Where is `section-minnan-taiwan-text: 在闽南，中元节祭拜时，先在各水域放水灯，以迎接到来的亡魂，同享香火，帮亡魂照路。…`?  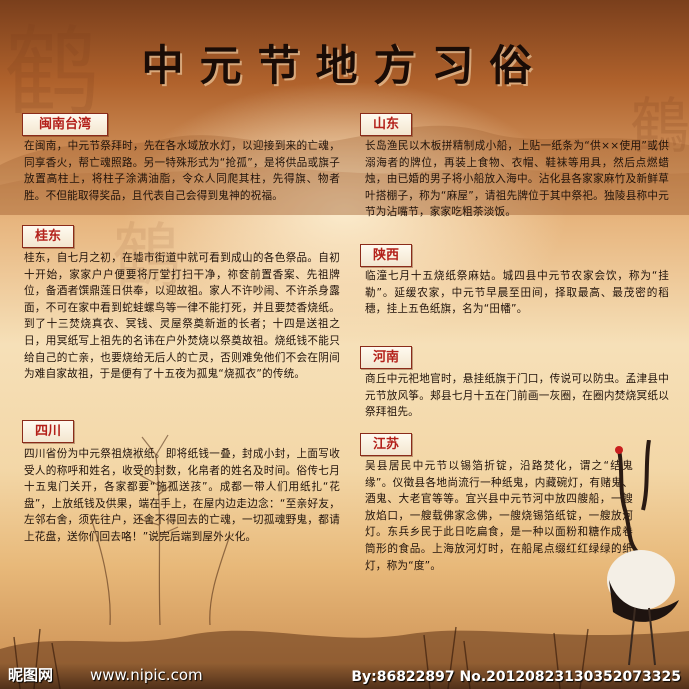 section-minnan-taiwan-text: 在闽南，中元节祭拜时，先在各水域放水灯，以迎接到来的亡魂，同享香火，帮亡魂照路。… is located at coordinates (182, 171).